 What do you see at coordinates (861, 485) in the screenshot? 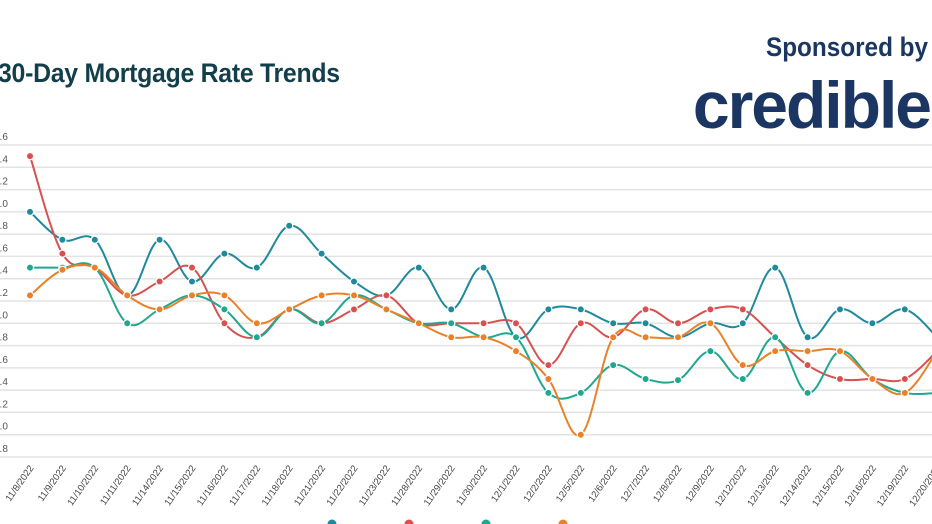
I see `x-tick-label: 12/16/2022` at bounding box center [861, 485].